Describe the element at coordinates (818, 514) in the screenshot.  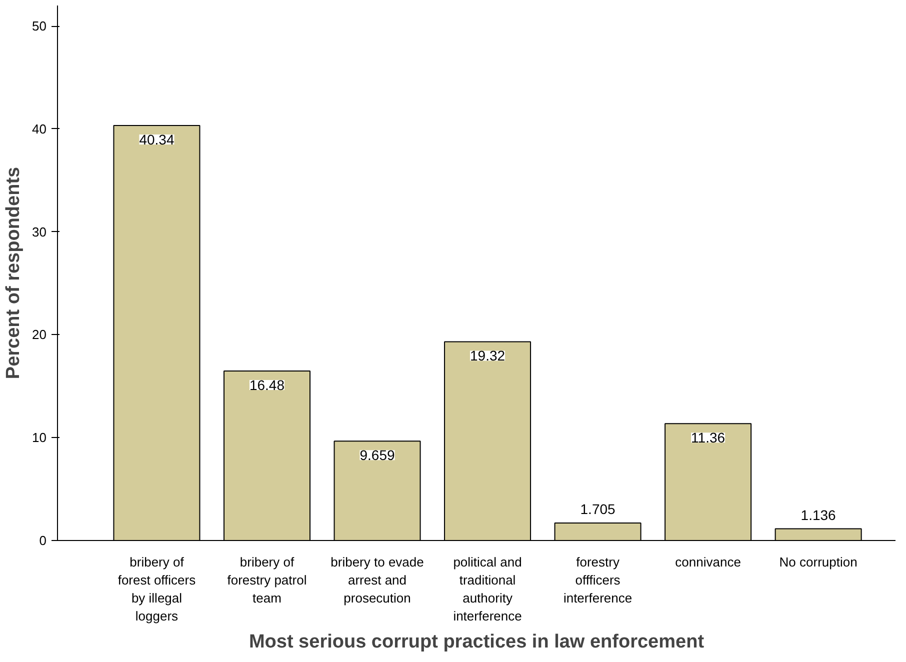
I see `data-label: 1.136` at that location.